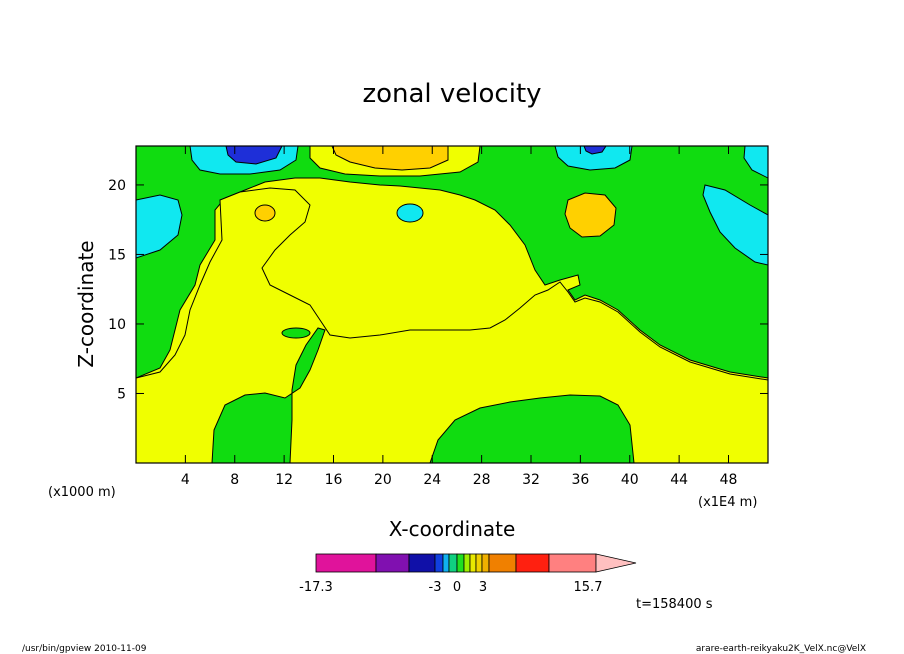  I want to click on x-tick-label: 36, so click(580, 480).